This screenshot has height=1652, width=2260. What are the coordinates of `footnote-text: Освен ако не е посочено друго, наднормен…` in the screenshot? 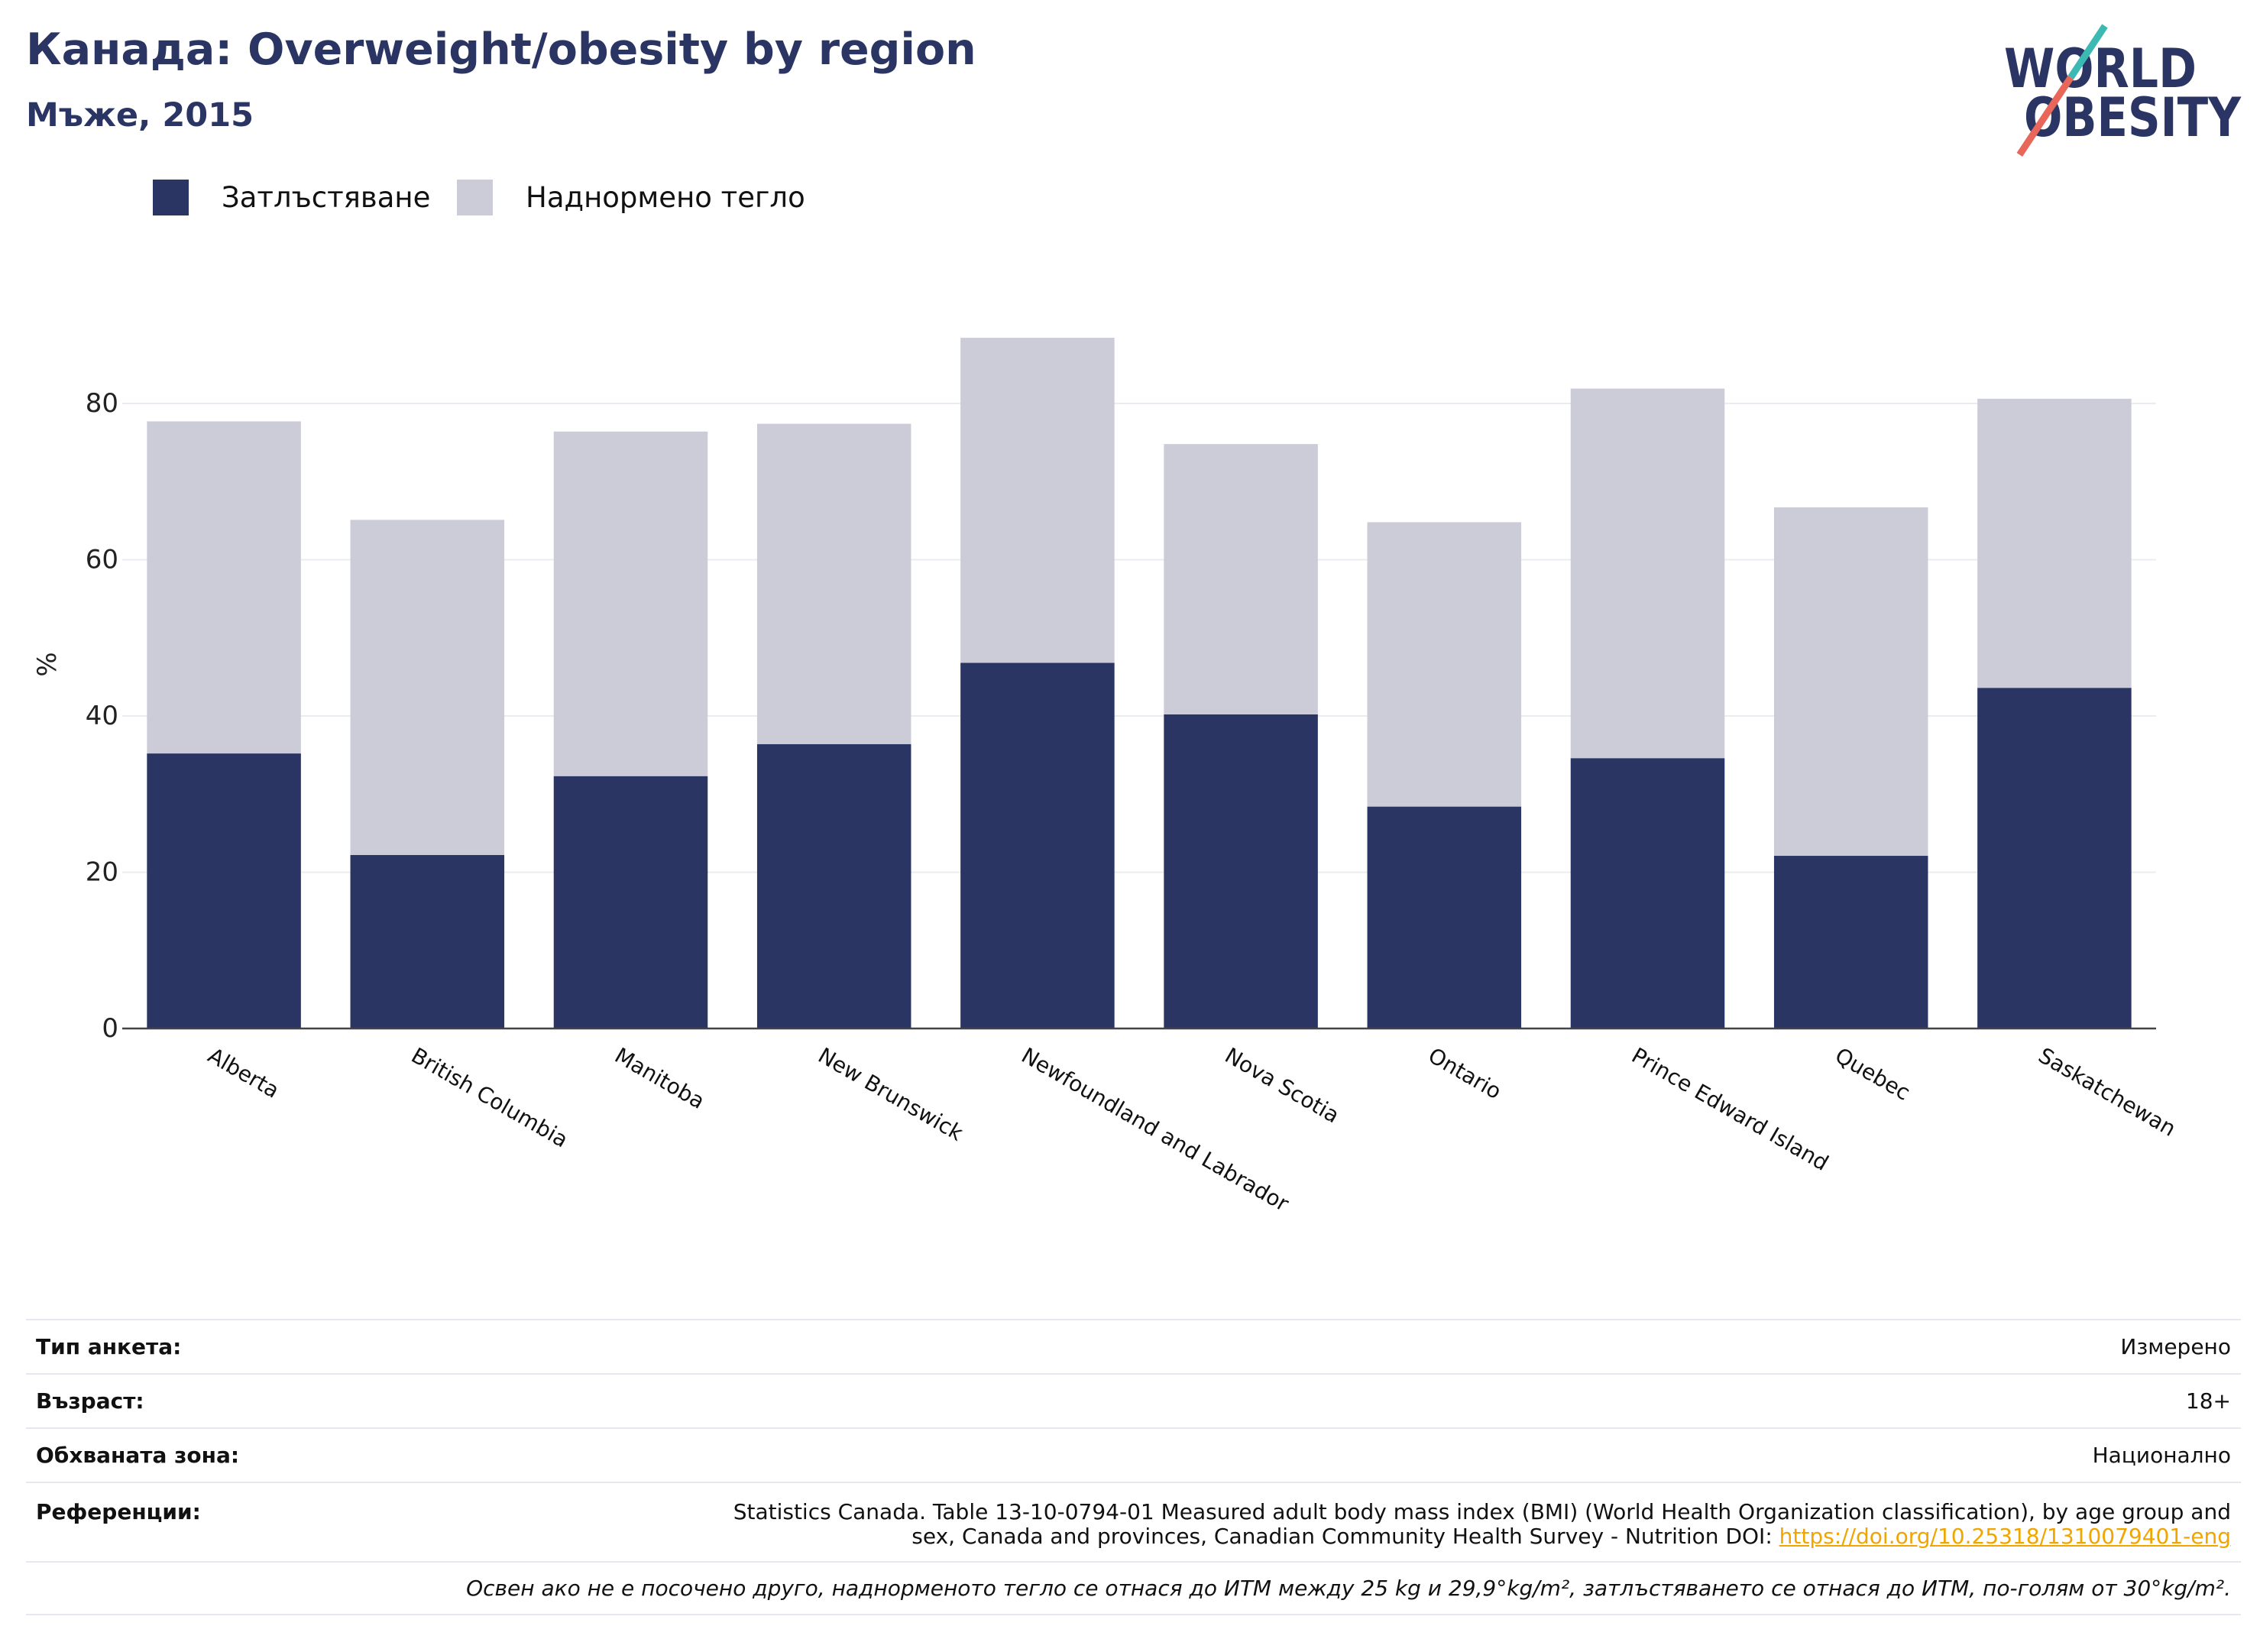 It's located at (1348, 1588).